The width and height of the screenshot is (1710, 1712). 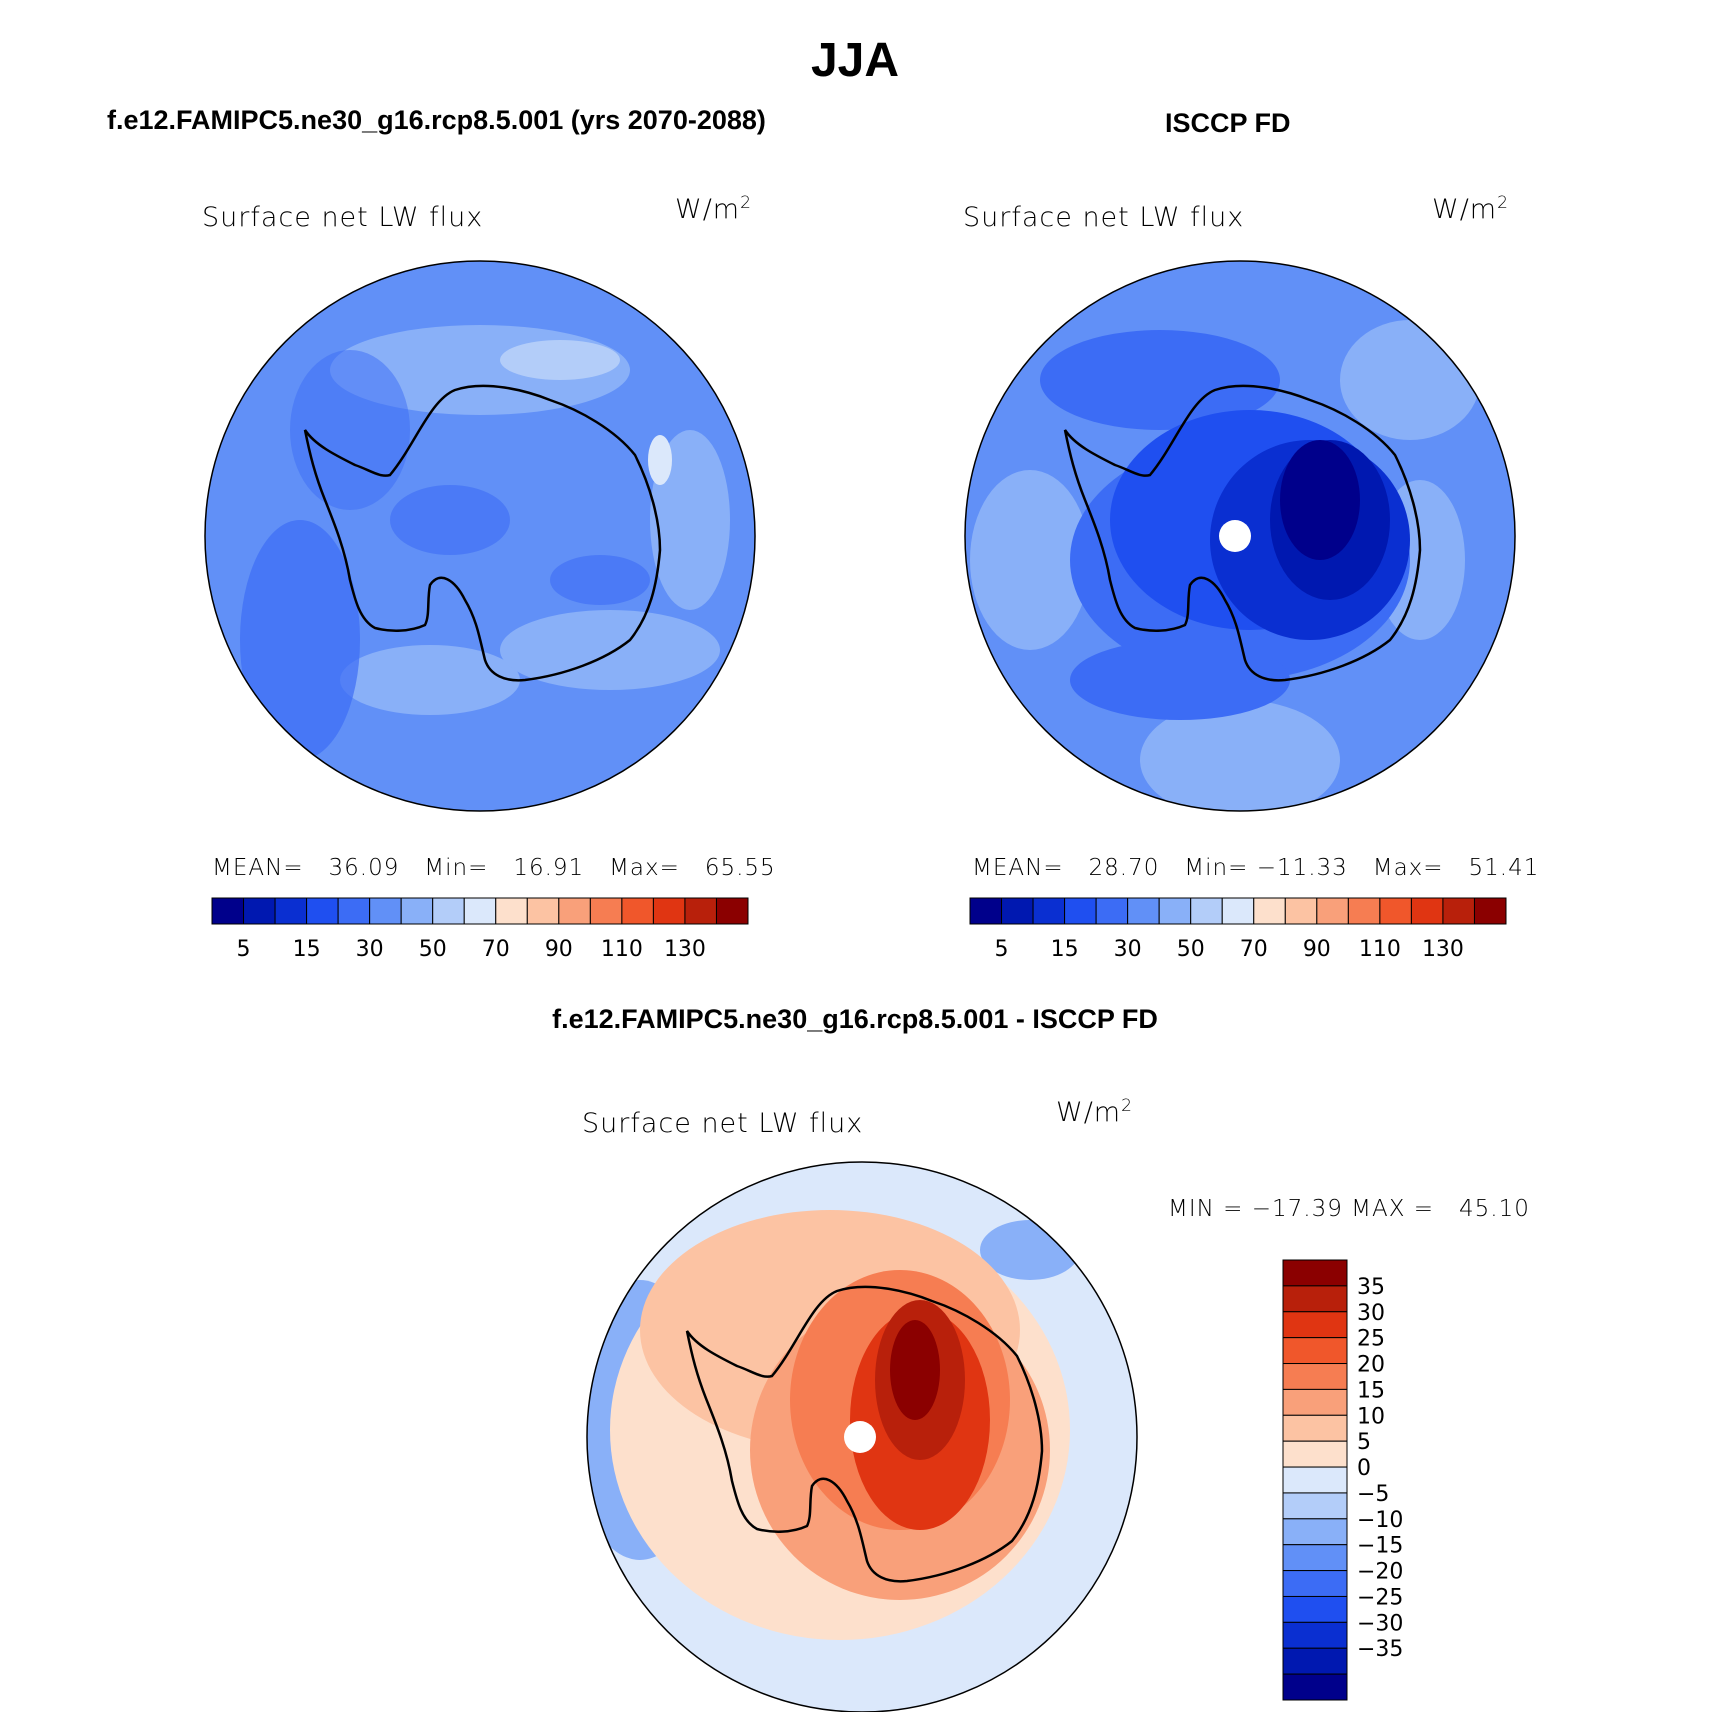 I want to click on colorbar-tick-label: −15, so click(x=1380, y=1546).